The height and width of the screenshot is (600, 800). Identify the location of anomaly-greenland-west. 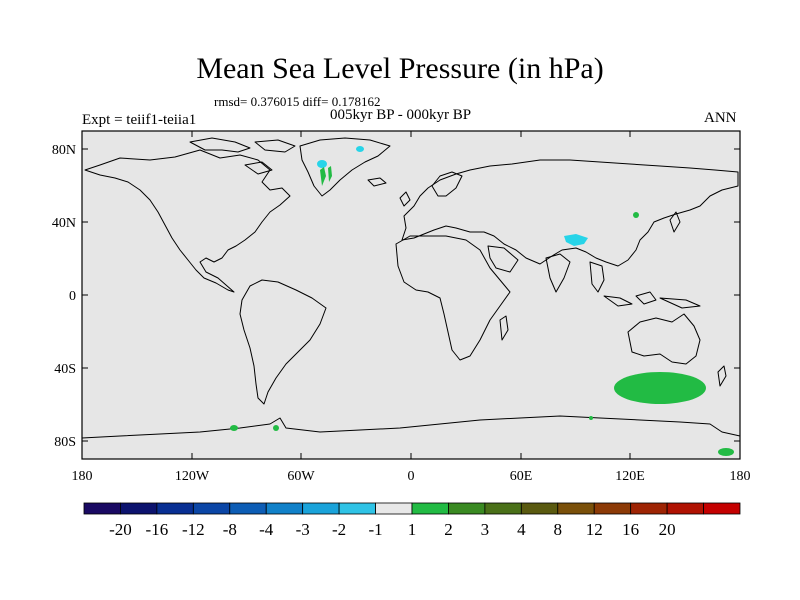
(322, 164).